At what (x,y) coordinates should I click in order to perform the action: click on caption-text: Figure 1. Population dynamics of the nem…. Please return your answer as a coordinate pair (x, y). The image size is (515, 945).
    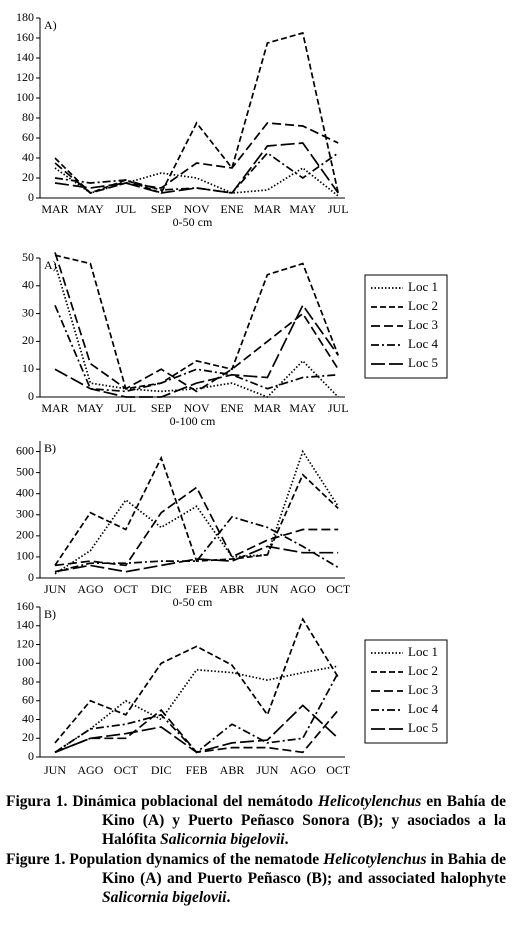
    Looking at the image, I should click on (165, 859).